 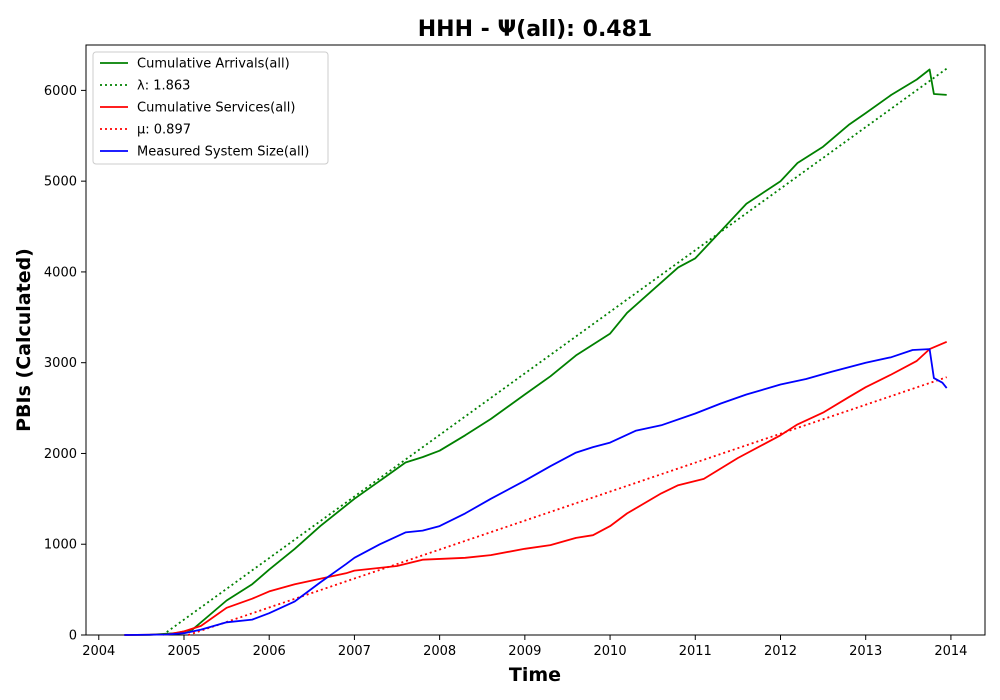 What do you see at coordinates (60, 545) in the screenshot?
I see `y-tick-label: 1000` at bounding box center [60, 545].